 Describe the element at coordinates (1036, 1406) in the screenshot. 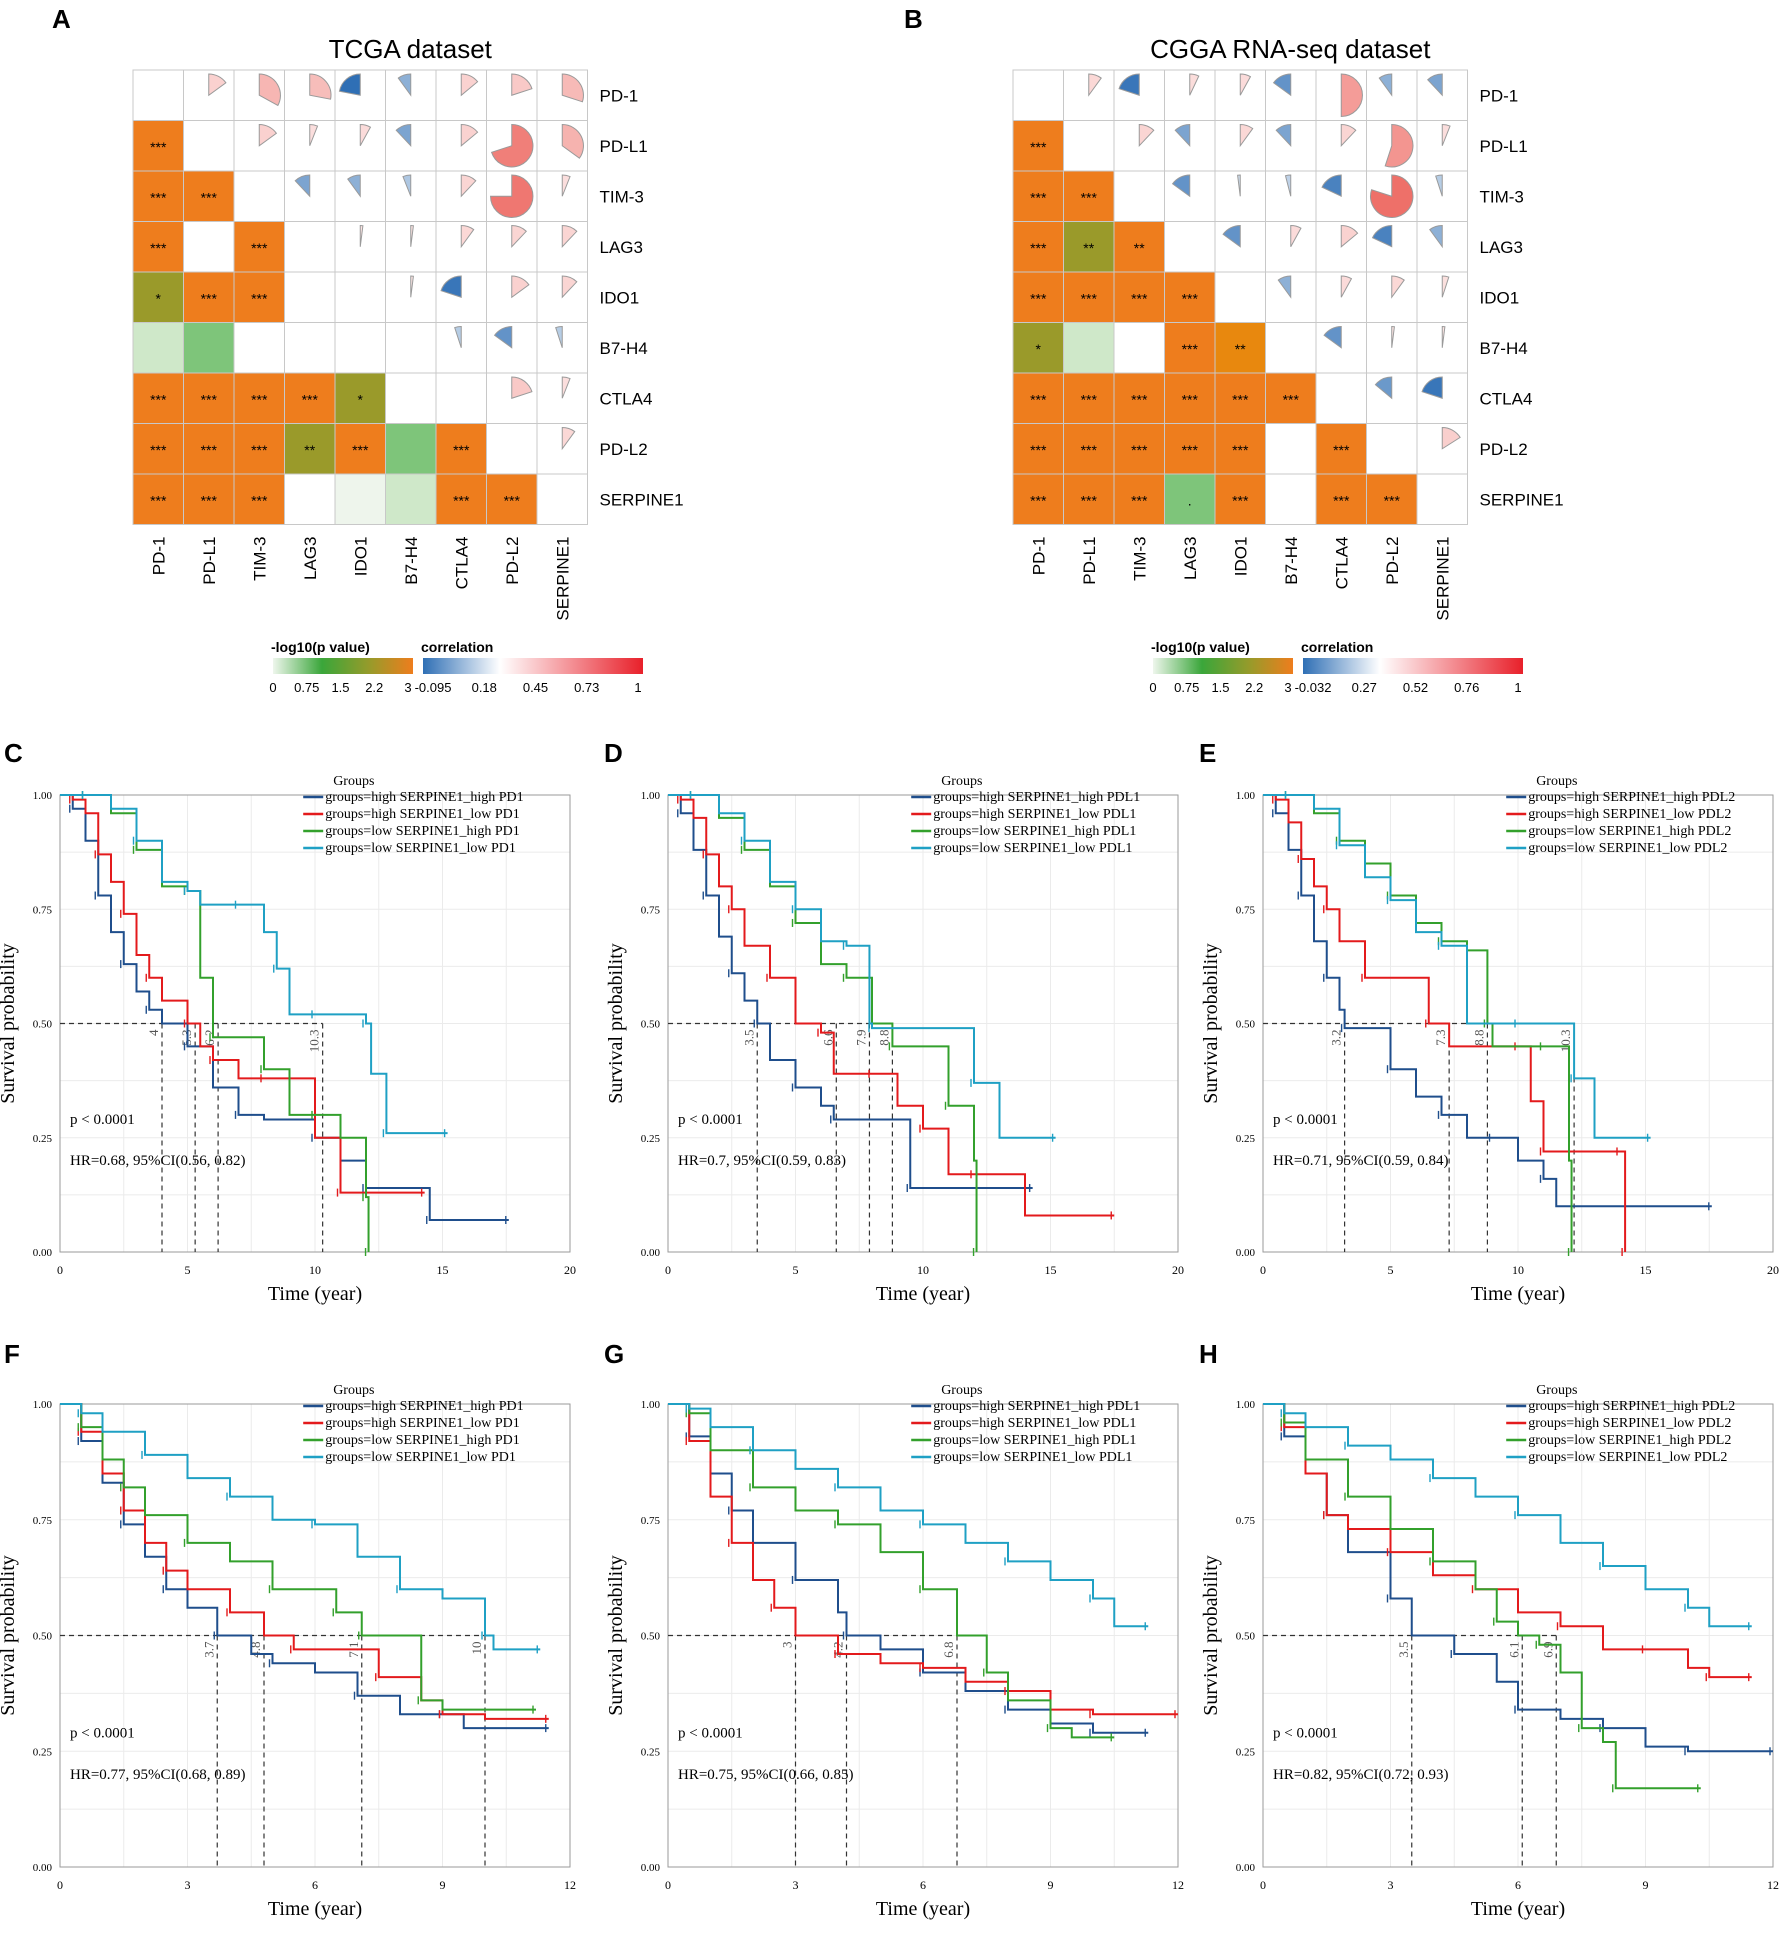

I see `legend-entry: groups=high SERPINE1_high PDL1` at that location.